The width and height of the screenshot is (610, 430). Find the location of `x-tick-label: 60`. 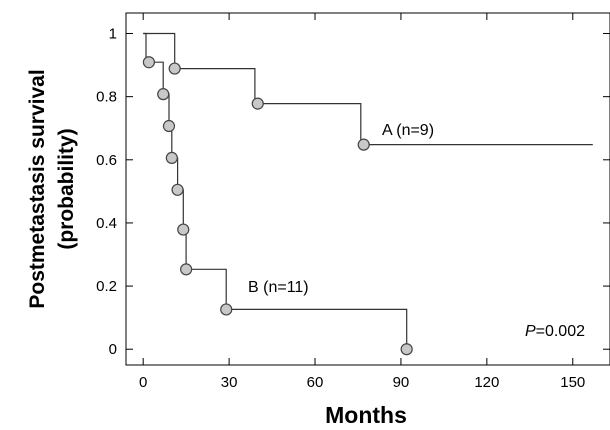

x-tick-label: 60 is located at coordinates (315, 382).